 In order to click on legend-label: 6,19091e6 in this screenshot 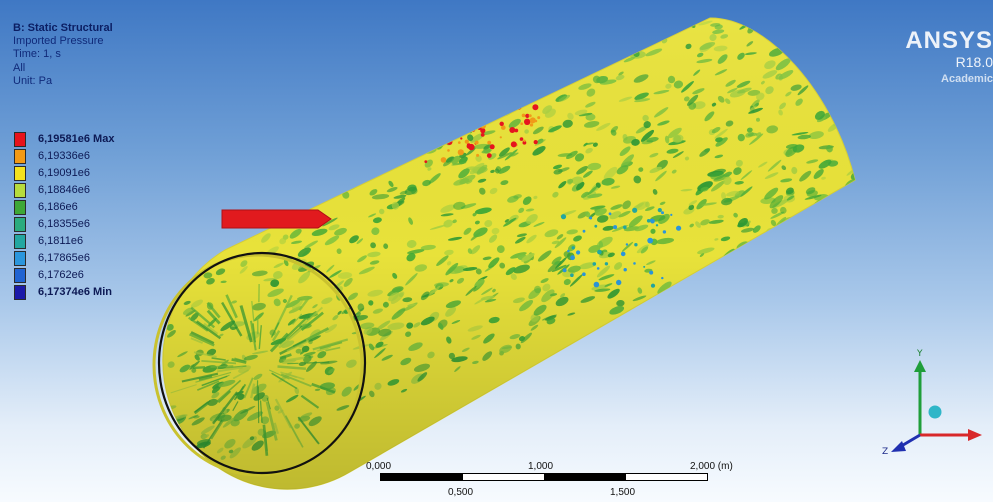, I will do `click(64, 173)`.